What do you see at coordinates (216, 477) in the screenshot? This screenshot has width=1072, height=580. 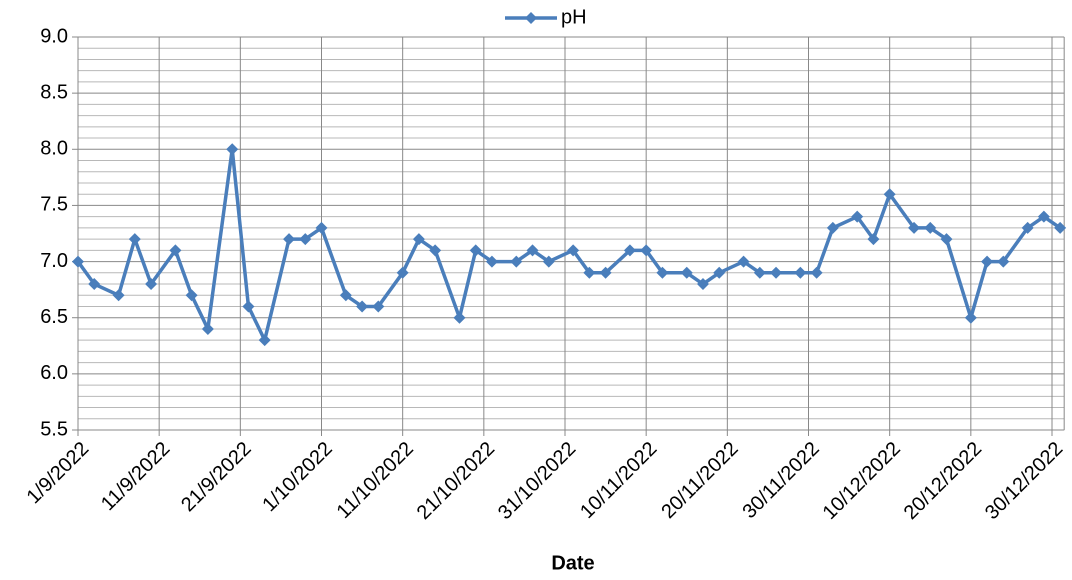 I see `x-tick-label: 21/9/2022` at bounding box center [216, 477].